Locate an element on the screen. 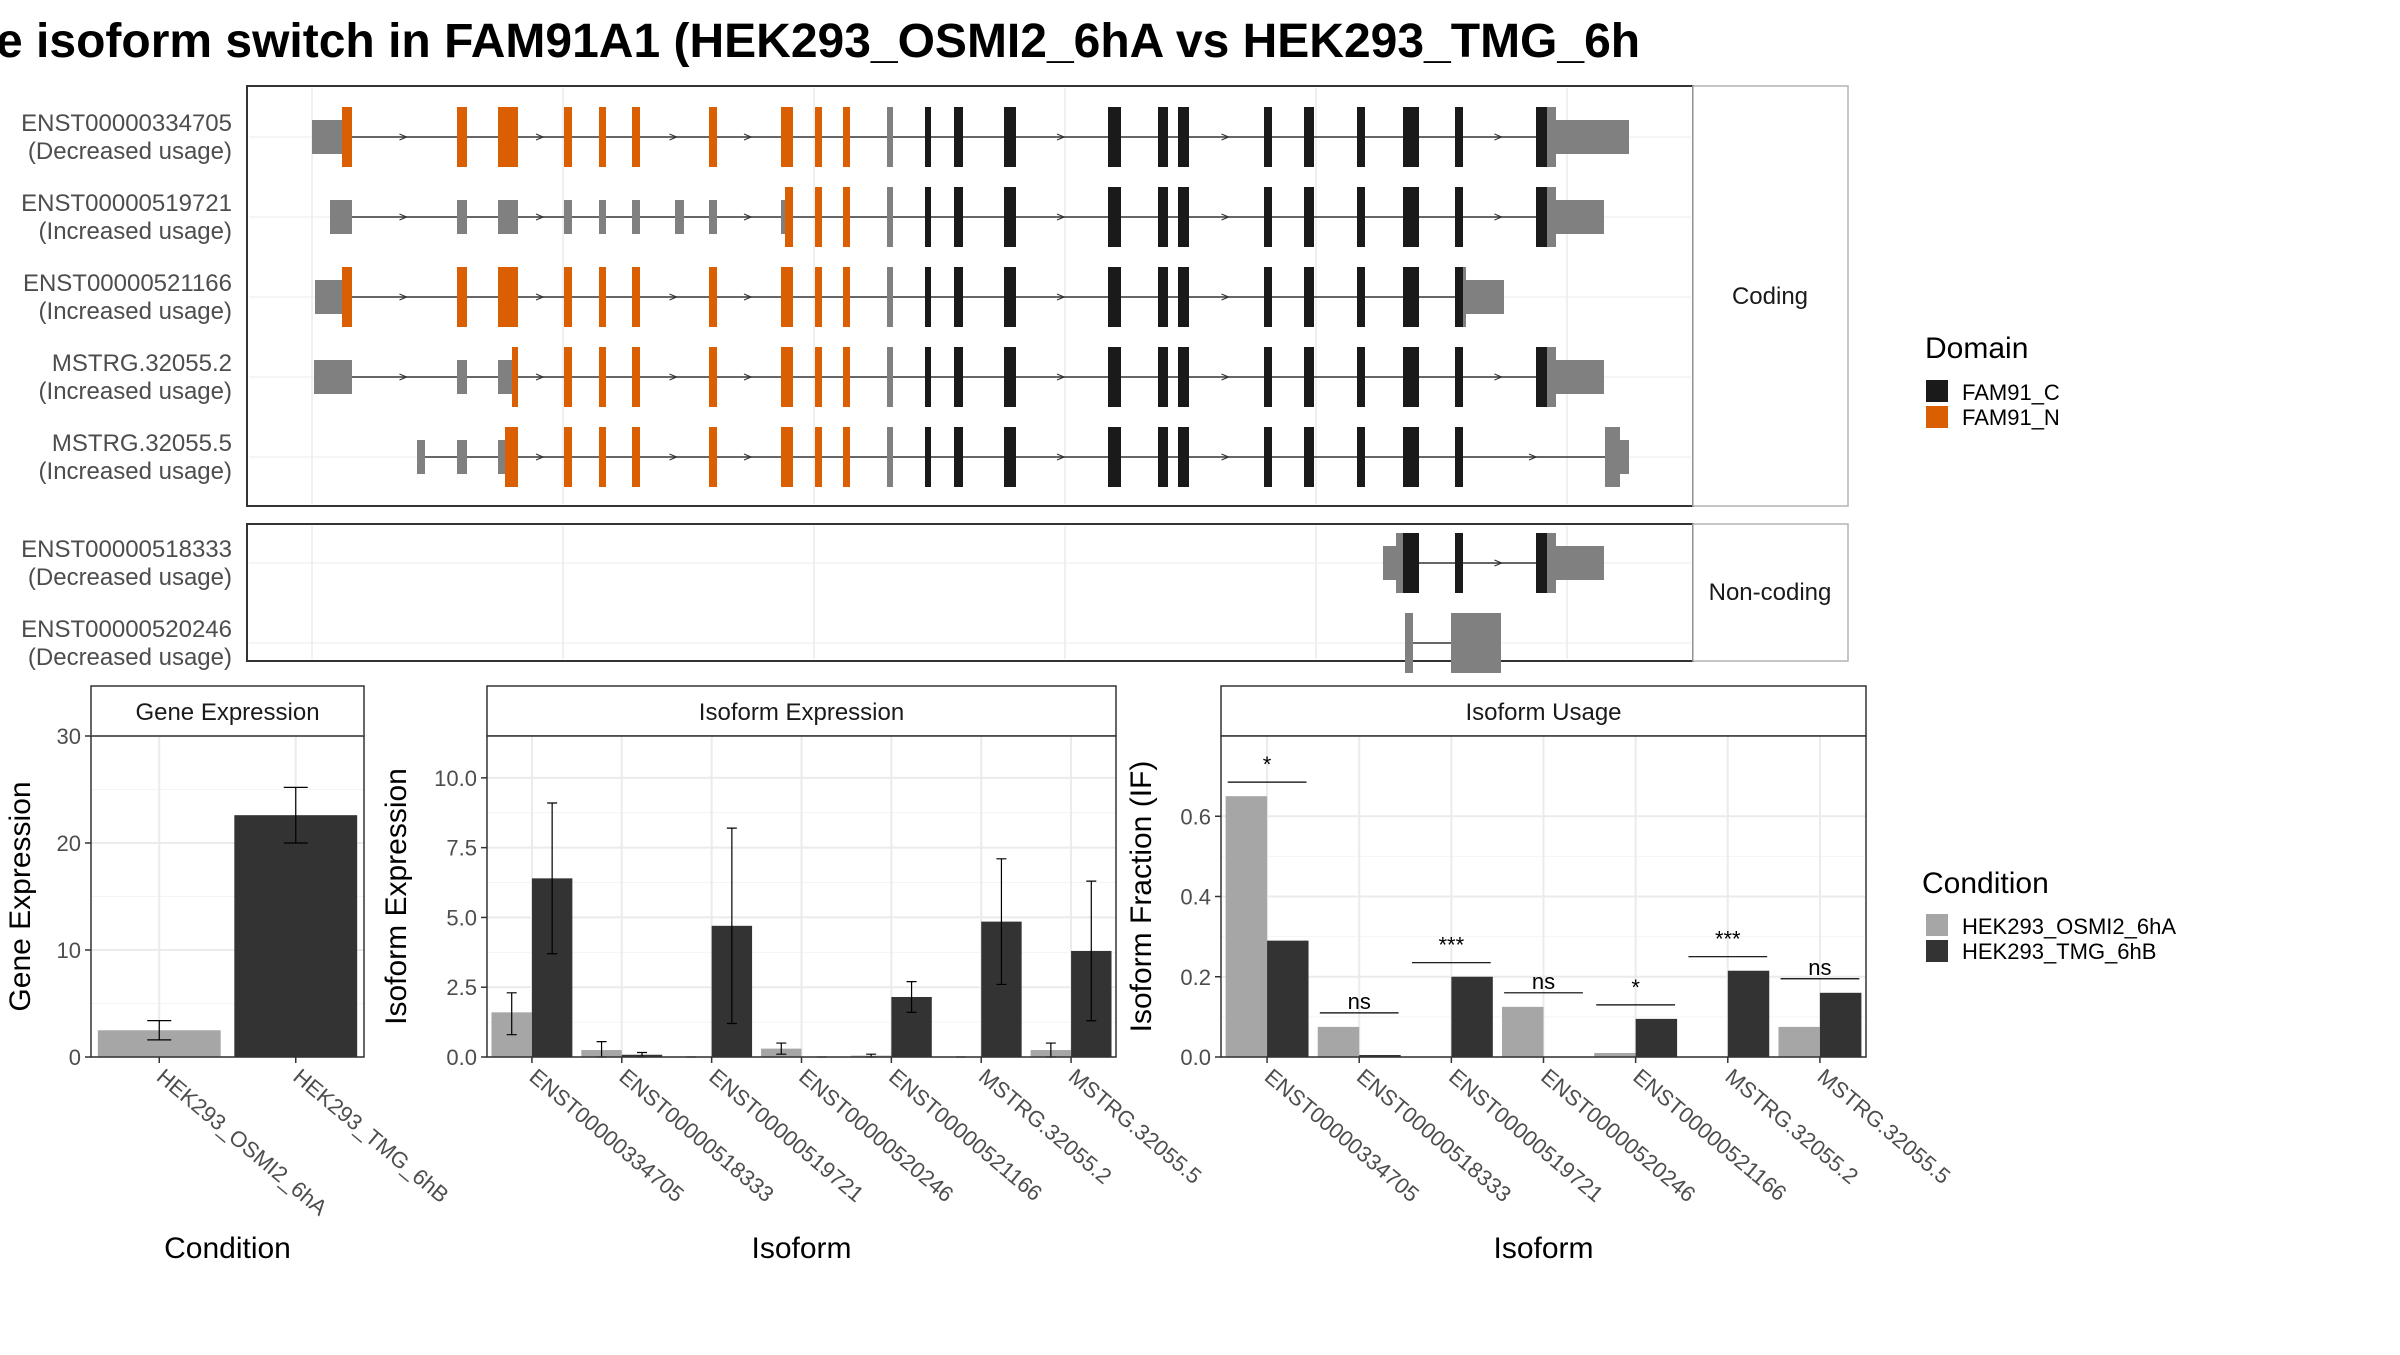  y-tick-label: 20 is located at coordinates (69, 843).